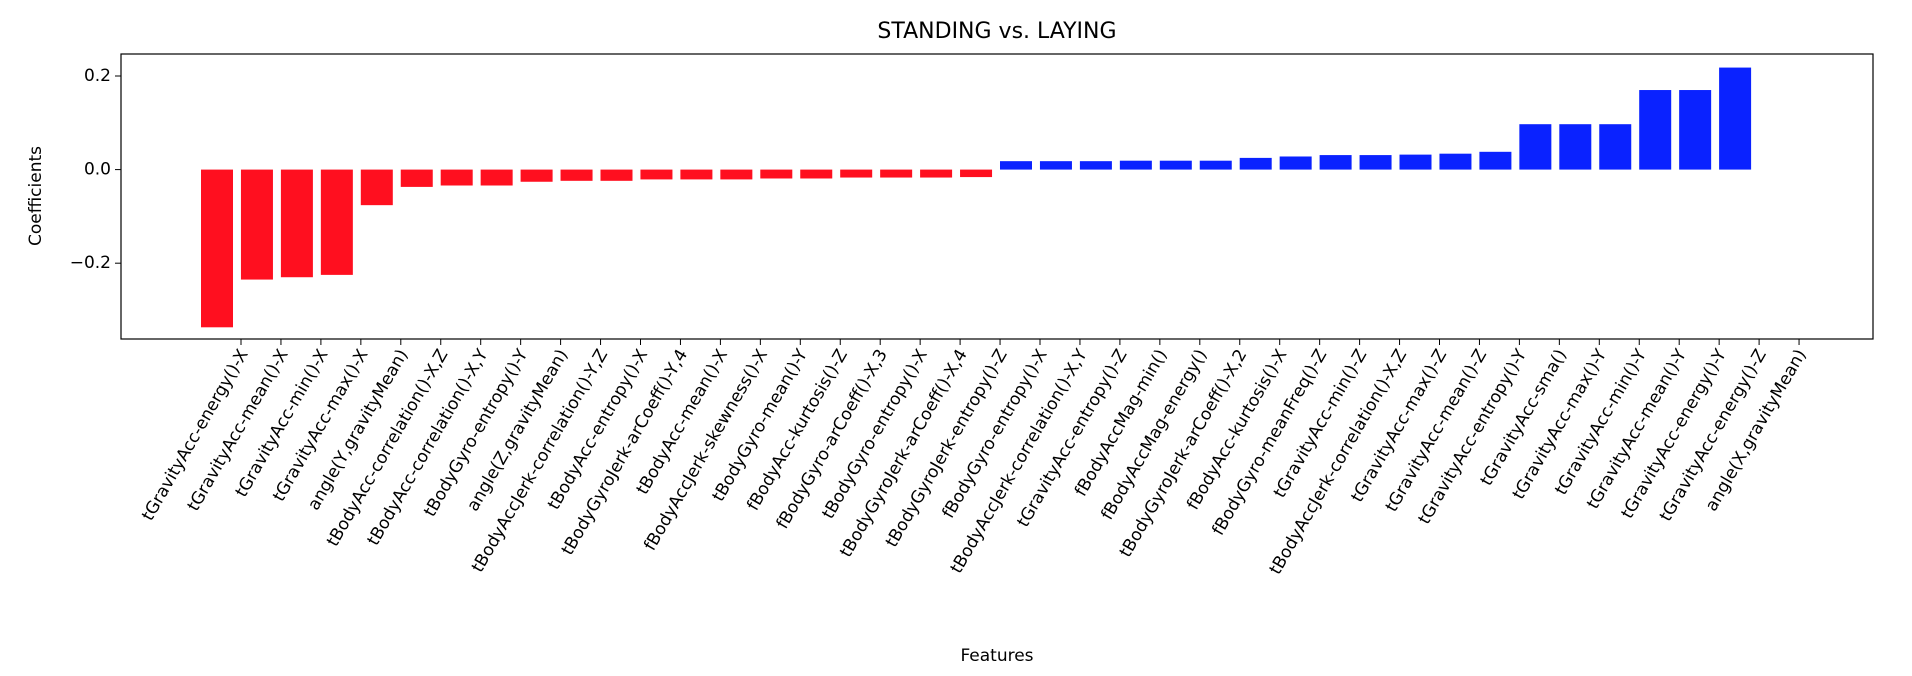 The height and width of the screenshot is (676, 1912). Describe the element at coordinates (97, 170) in the screenshot. I see `y-tick-label: 0.0` at that location.